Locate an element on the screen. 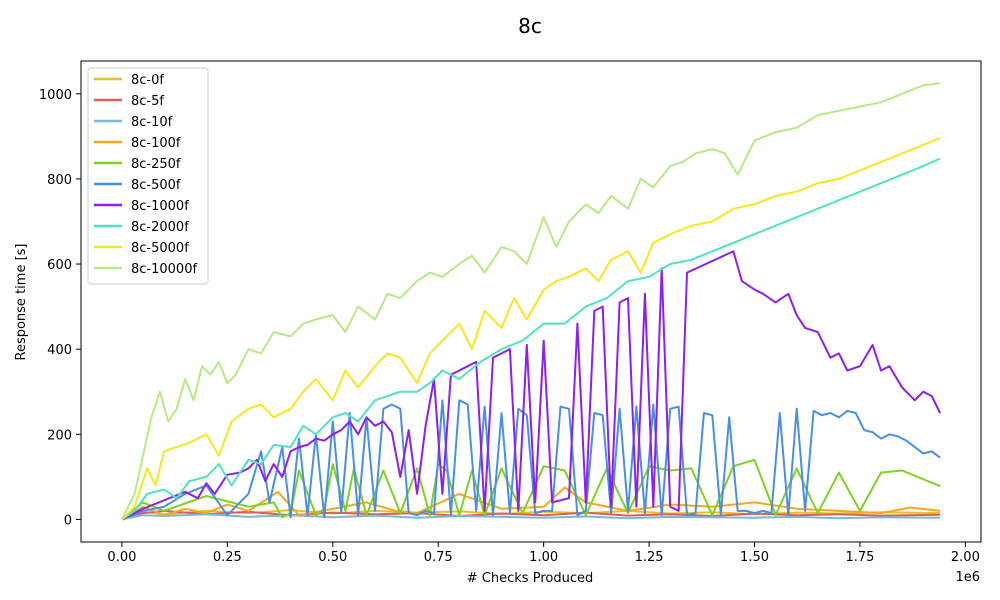 This screenshot has height=600, width=1000. y-tick-label: 1000 is located at coordinates (55, 95).